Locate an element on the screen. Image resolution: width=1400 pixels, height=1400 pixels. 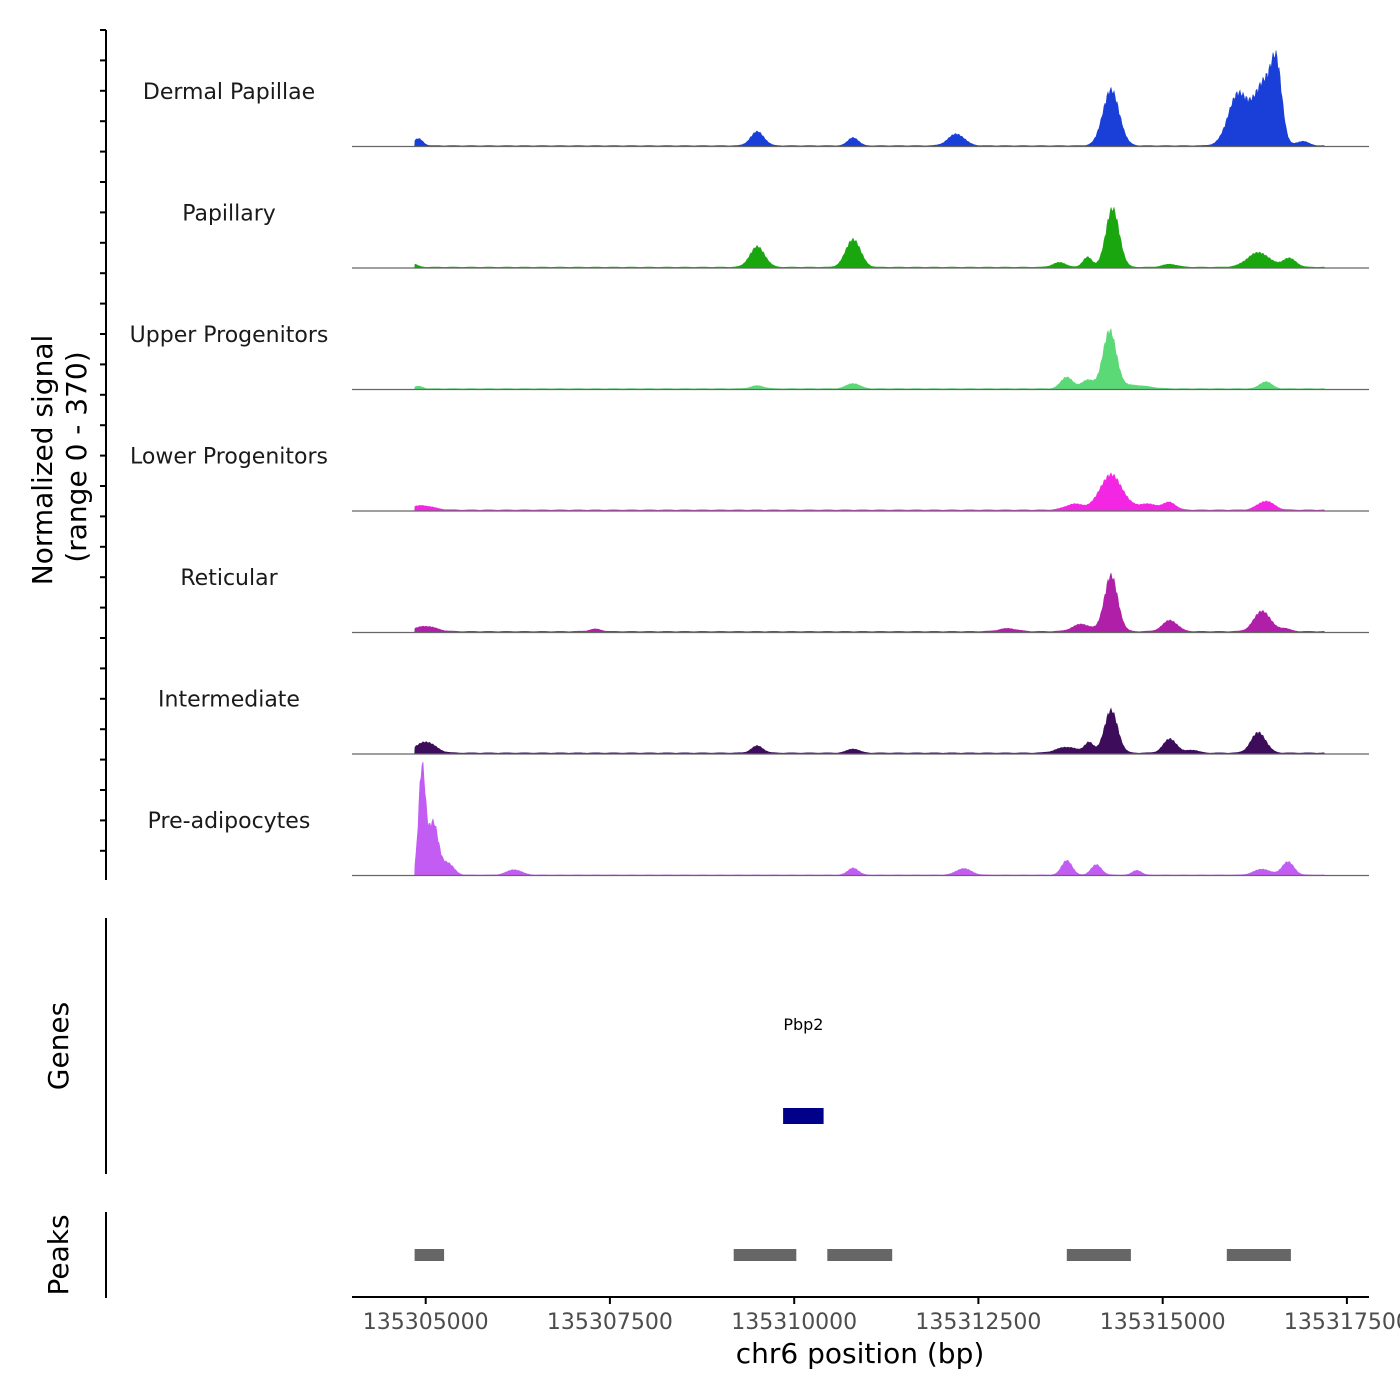
track-label: Reticular is located at coordinates (229, 578).